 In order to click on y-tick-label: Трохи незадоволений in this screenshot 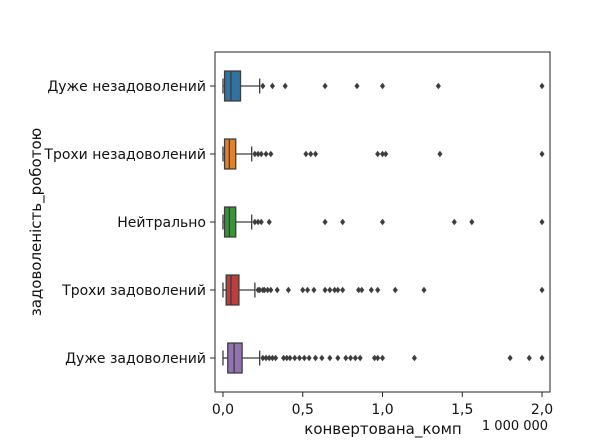, I will do `click(124, 155)`.